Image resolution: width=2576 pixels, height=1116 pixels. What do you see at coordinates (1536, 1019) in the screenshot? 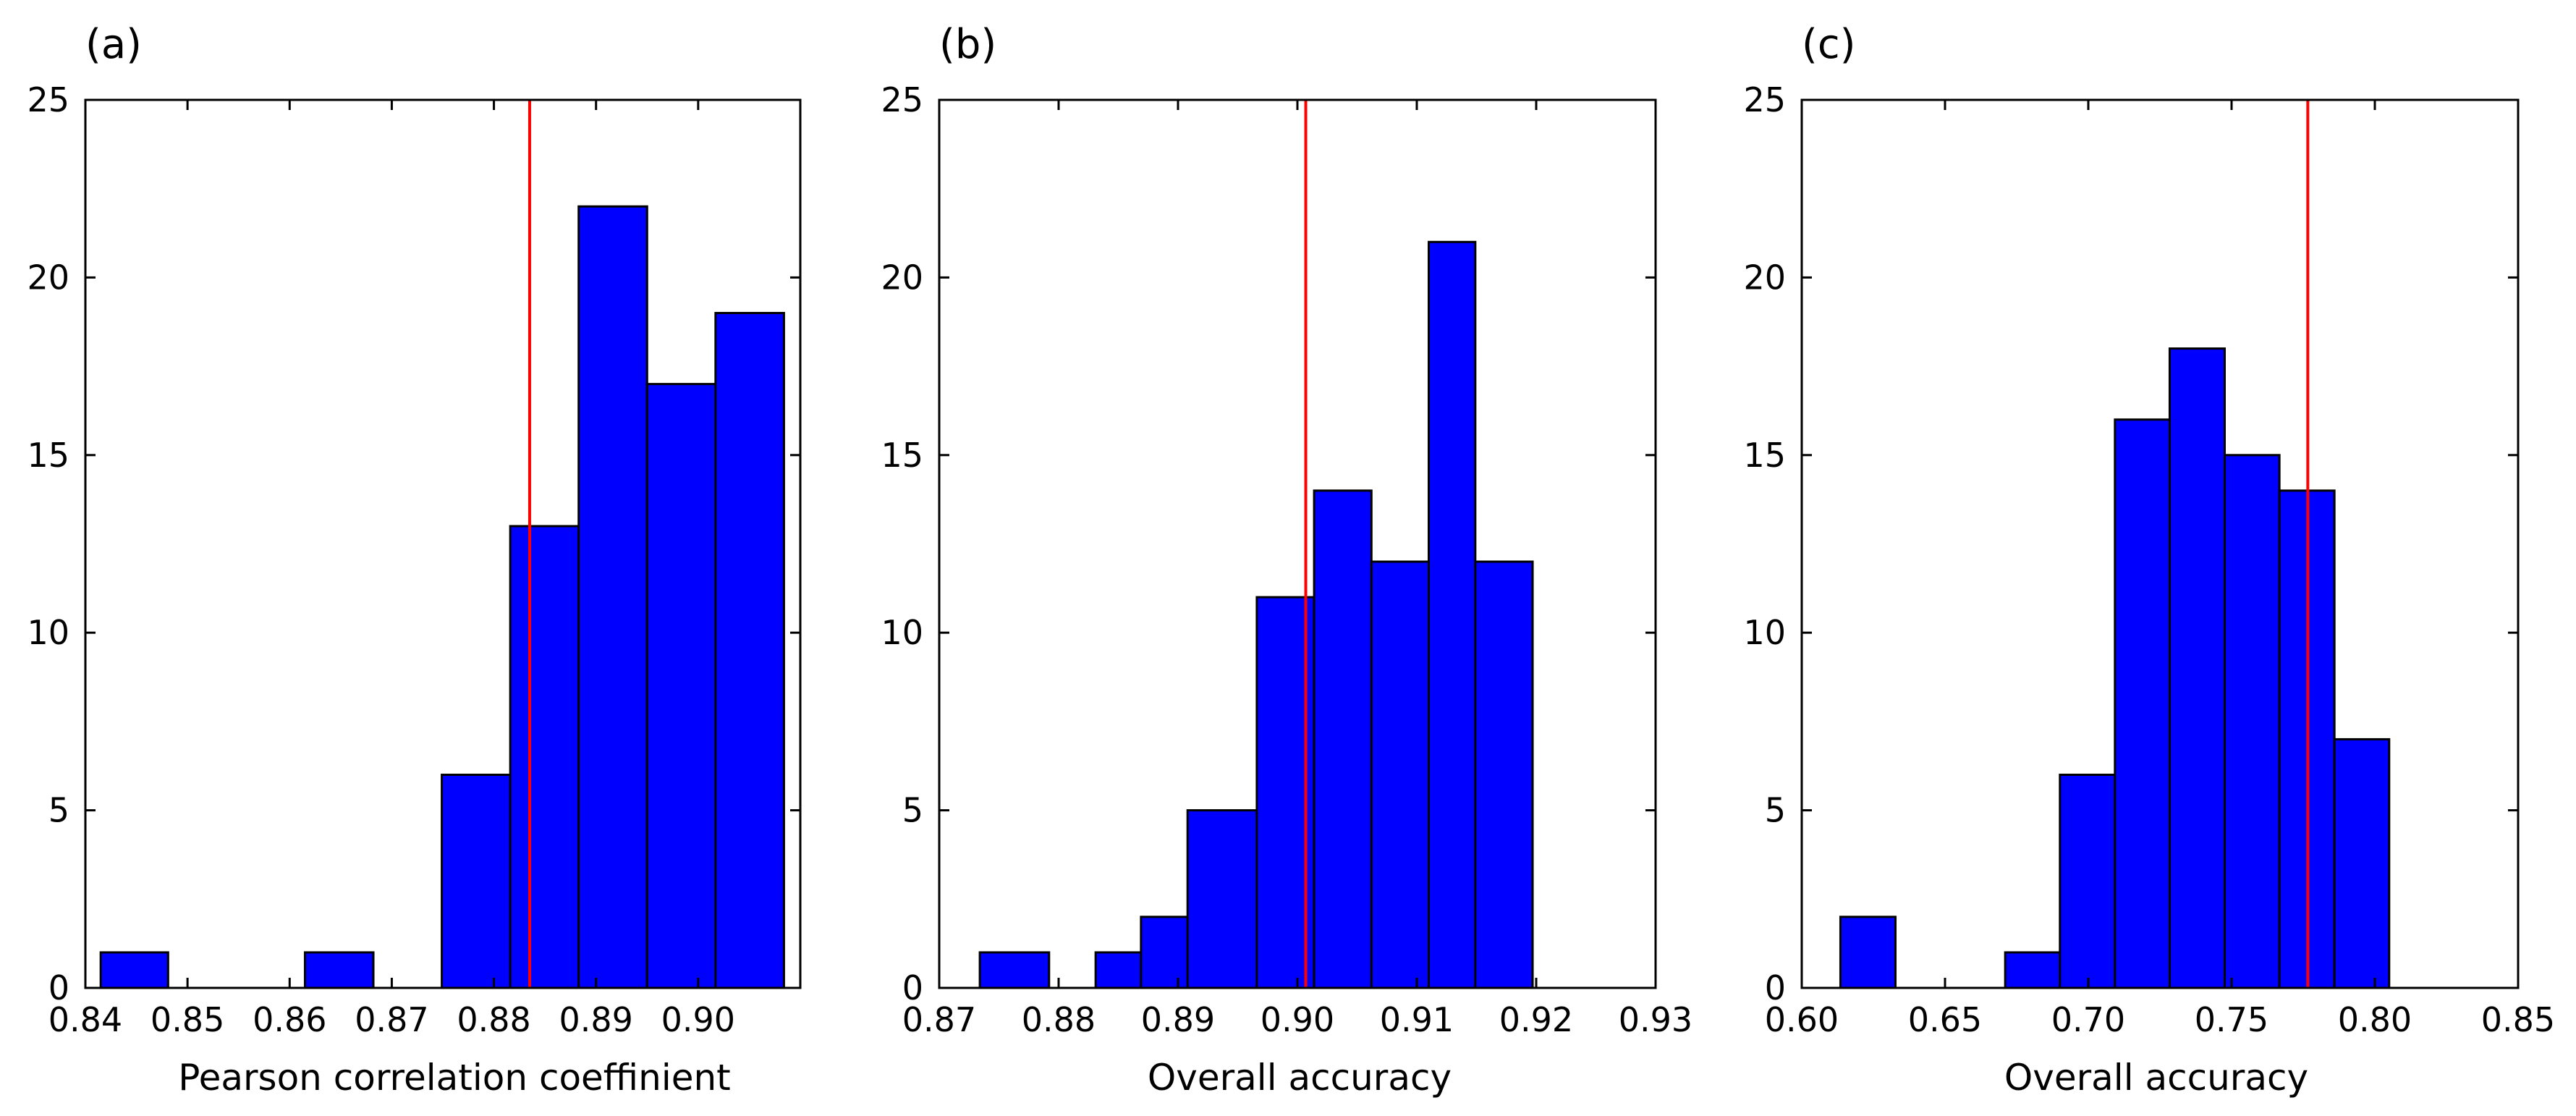
I see `x-tick-label: 0.92` at bounding box center [1536, 1019].